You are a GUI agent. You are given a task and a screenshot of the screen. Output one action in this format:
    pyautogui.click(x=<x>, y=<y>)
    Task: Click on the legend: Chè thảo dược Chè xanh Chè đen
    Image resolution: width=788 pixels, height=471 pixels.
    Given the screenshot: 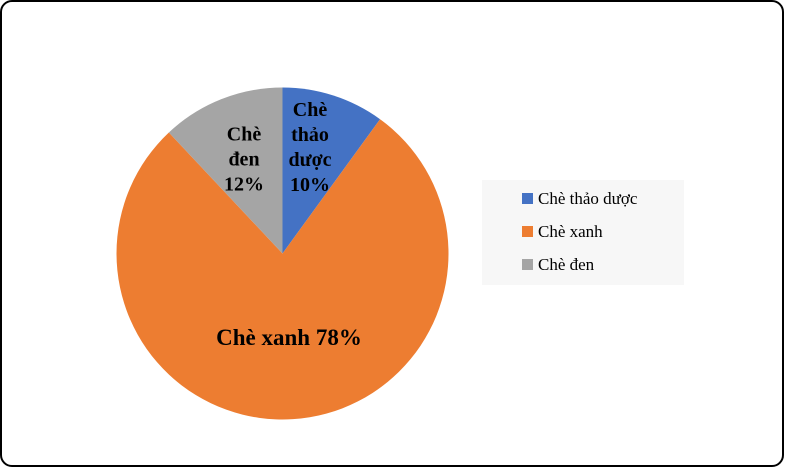 What is the action you would take?
    pyautogui.click(x=583, y=232)
    